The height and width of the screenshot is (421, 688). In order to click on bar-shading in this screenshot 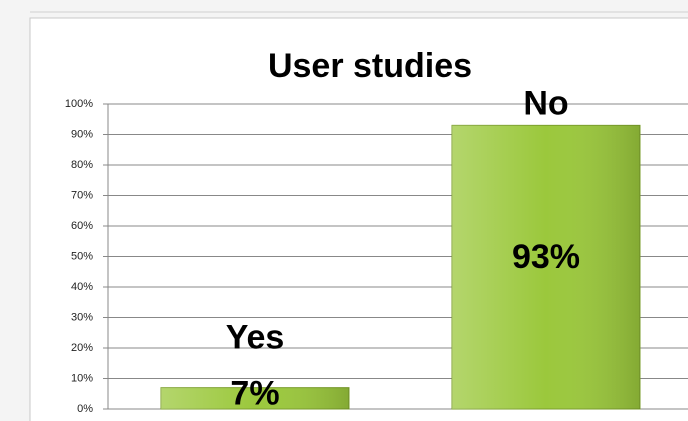, I will do `click(255, 398)`.